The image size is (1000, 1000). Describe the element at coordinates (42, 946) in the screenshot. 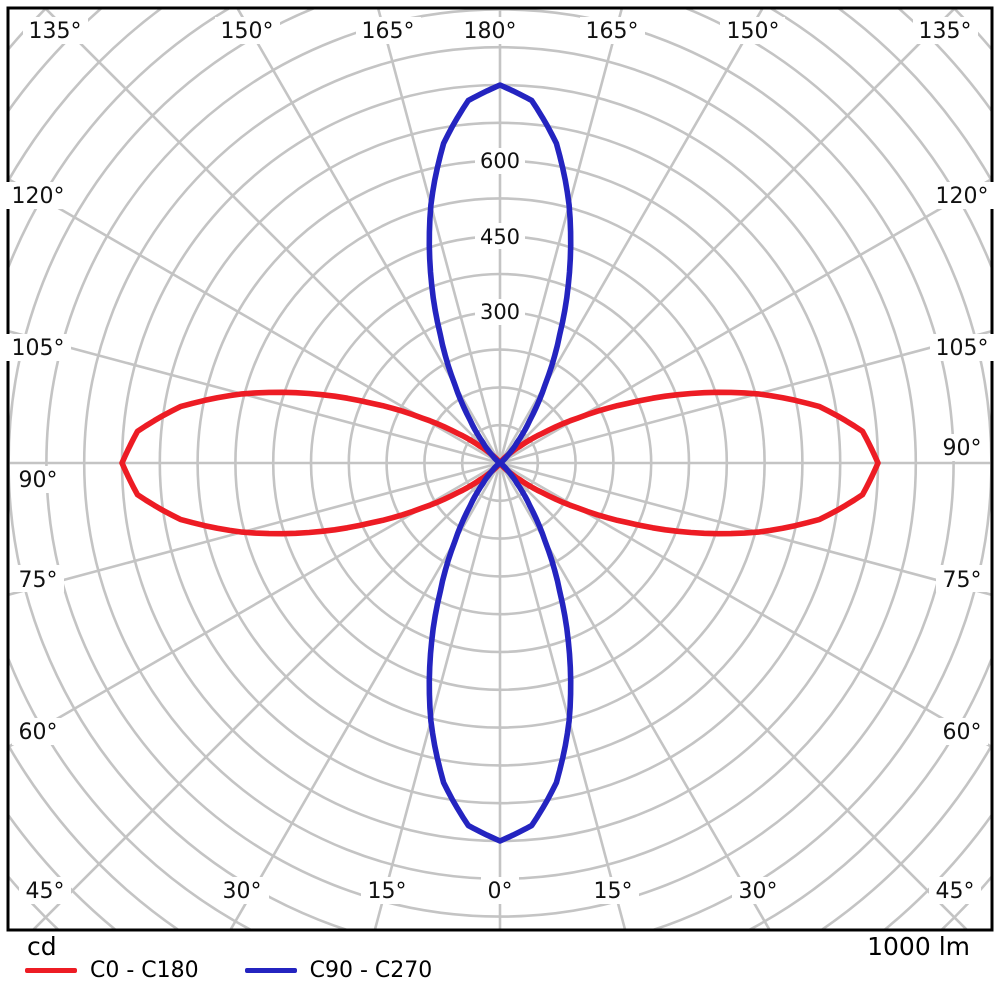

I see `unit-label: cd` at that location.